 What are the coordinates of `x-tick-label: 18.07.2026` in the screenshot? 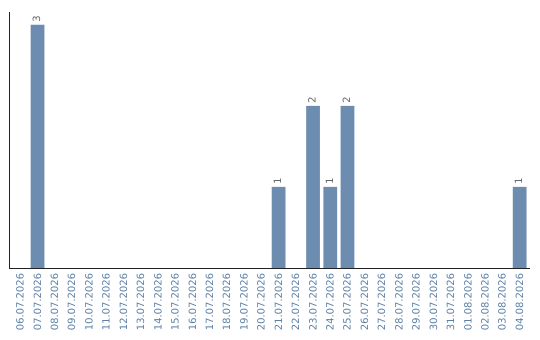 It's located at (228, 301).